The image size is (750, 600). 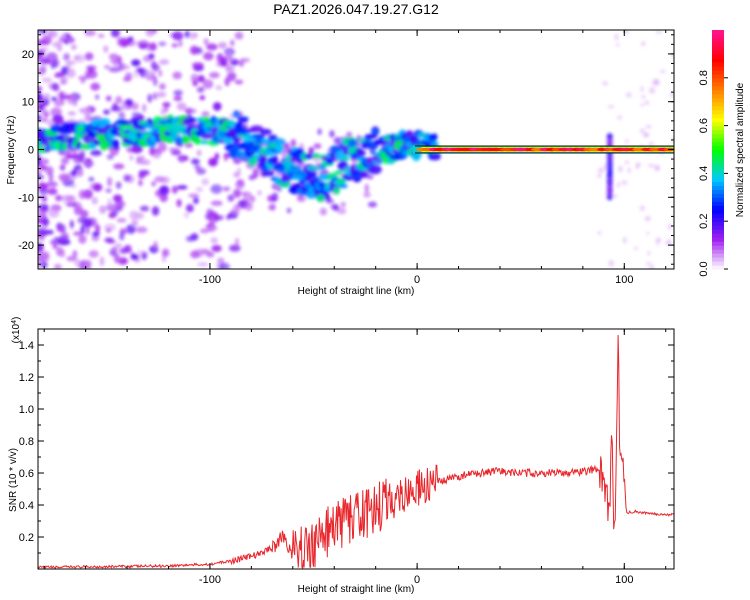 What do you see at coordinates (713, 173) in the screenshot?
I see `colorbar-ticks: 0.0 0.2 0.4 0.6 0.8` at bounding box center [713, 173].